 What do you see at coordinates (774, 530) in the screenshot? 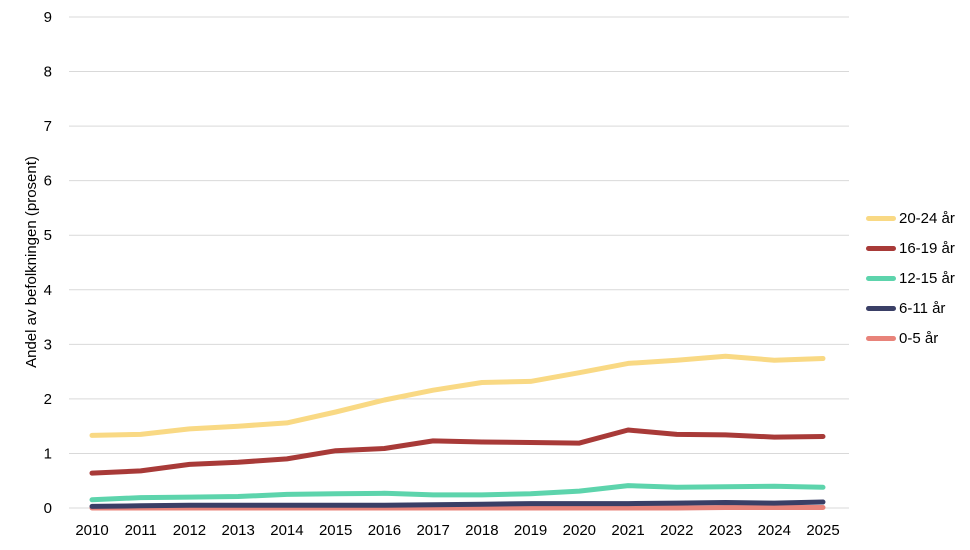
I see `x-tick-label: 2024` at bounding box center [774, 530].